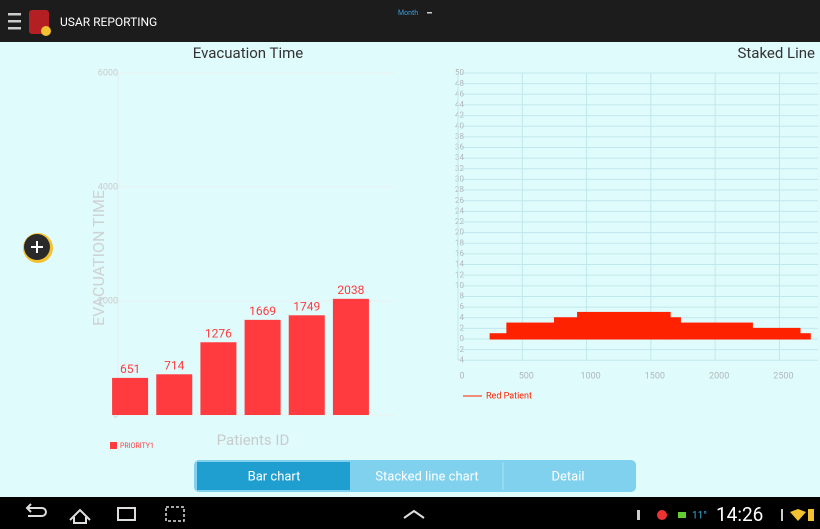 Image resolution: width=820 pixels, height=529 pixels. Describe the element at coordinates (462, 306) in the screenshot. I see `y-tick-label: 6` at that location.